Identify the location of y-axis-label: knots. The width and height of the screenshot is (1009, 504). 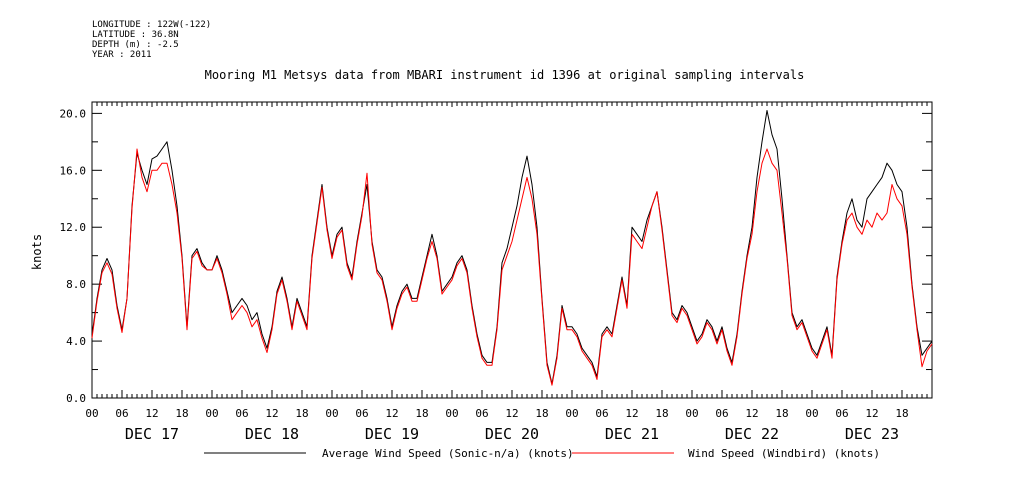
(37, 252).